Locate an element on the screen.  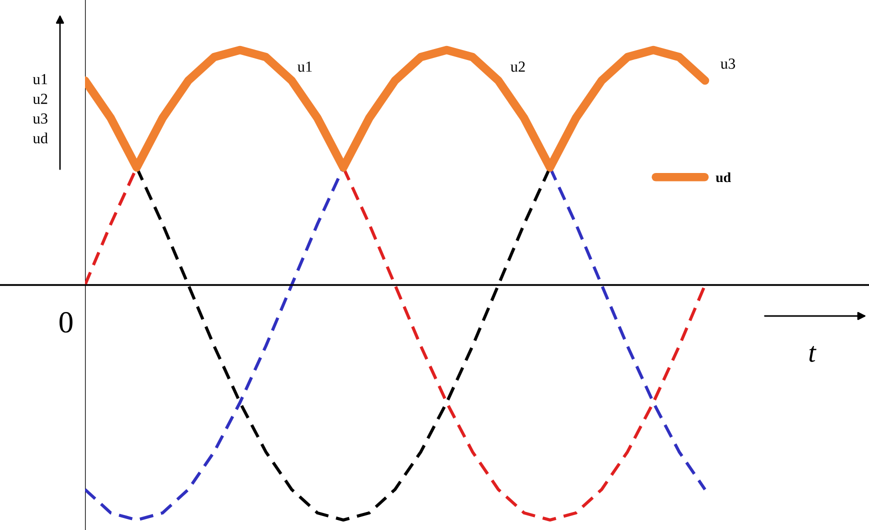
annotation: u1 is located at coordinates (305, 67).